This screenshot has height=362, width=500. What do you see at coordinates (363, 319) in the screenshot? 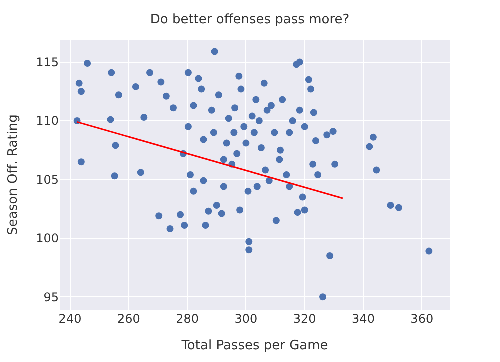
I see `x-tick-label: 340` at bounding box center [363, 319].